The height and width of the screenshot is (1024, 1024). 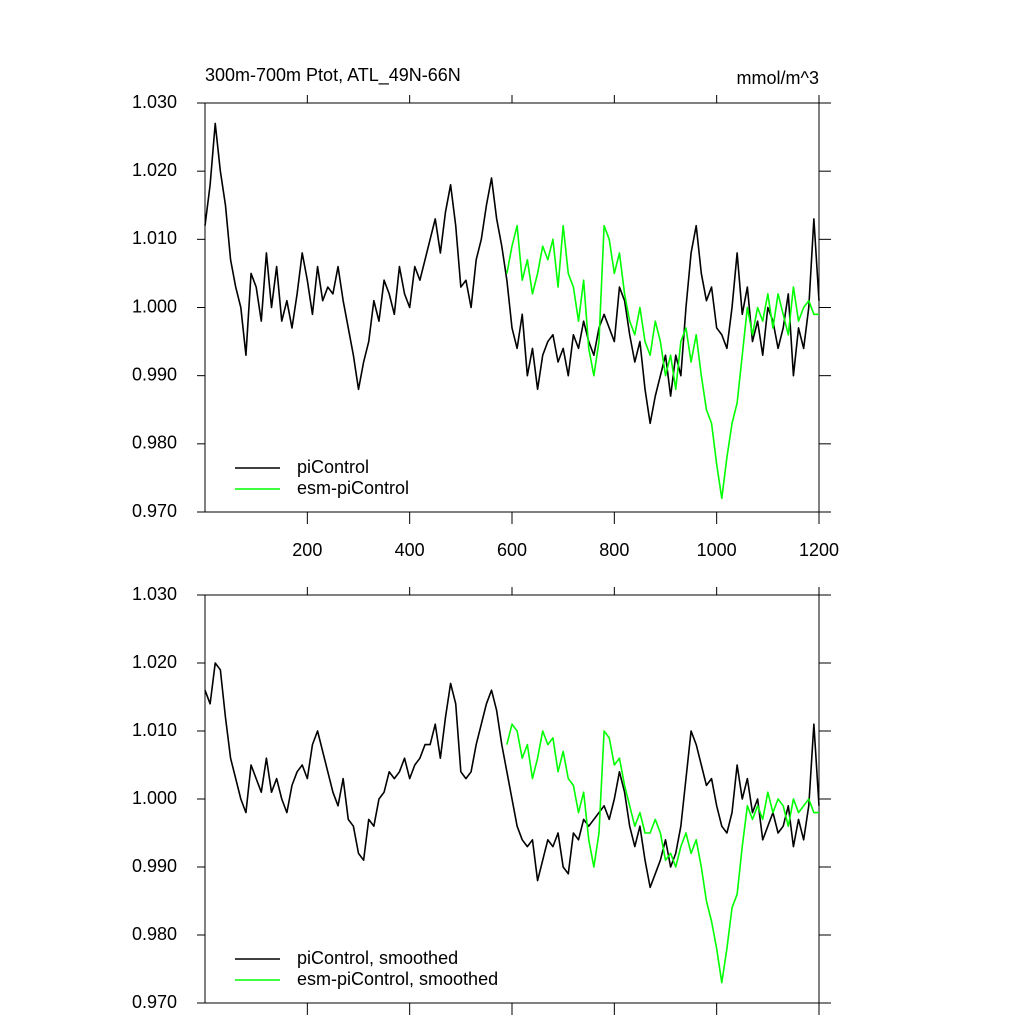 What do you see at coordinates (410, 550) in the screenshot?
I see `x-tick-label: 400` at bounding box center [410, 550].